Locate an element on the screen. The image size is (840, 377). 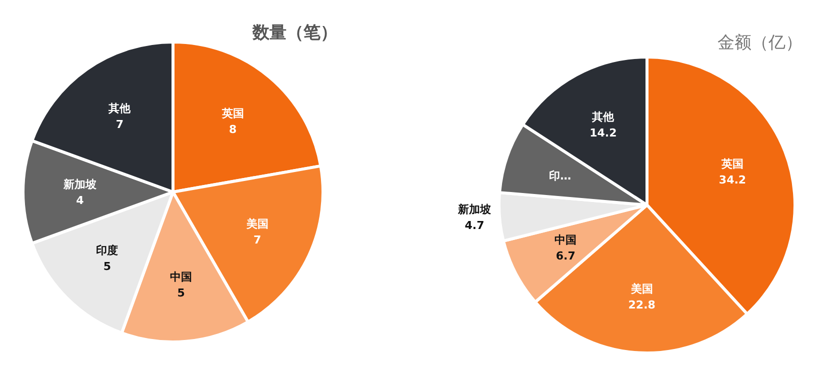
data-label: 14.2 is located at coordinates (603, 133).